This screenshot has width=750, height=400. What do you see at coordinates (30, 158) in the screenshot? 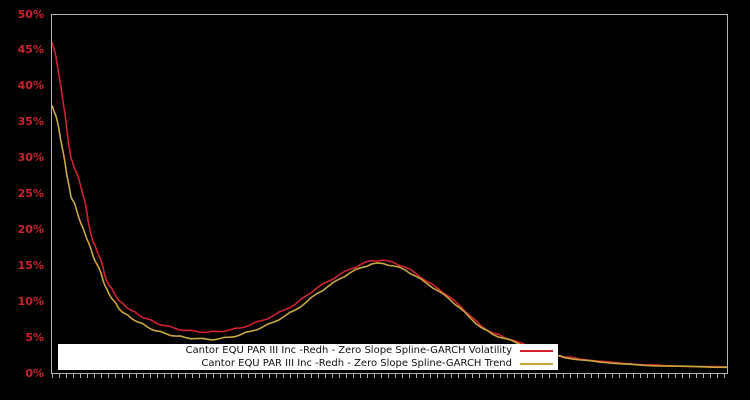
I see `y-tick-label: 30%` at bounding box center [30, 158].